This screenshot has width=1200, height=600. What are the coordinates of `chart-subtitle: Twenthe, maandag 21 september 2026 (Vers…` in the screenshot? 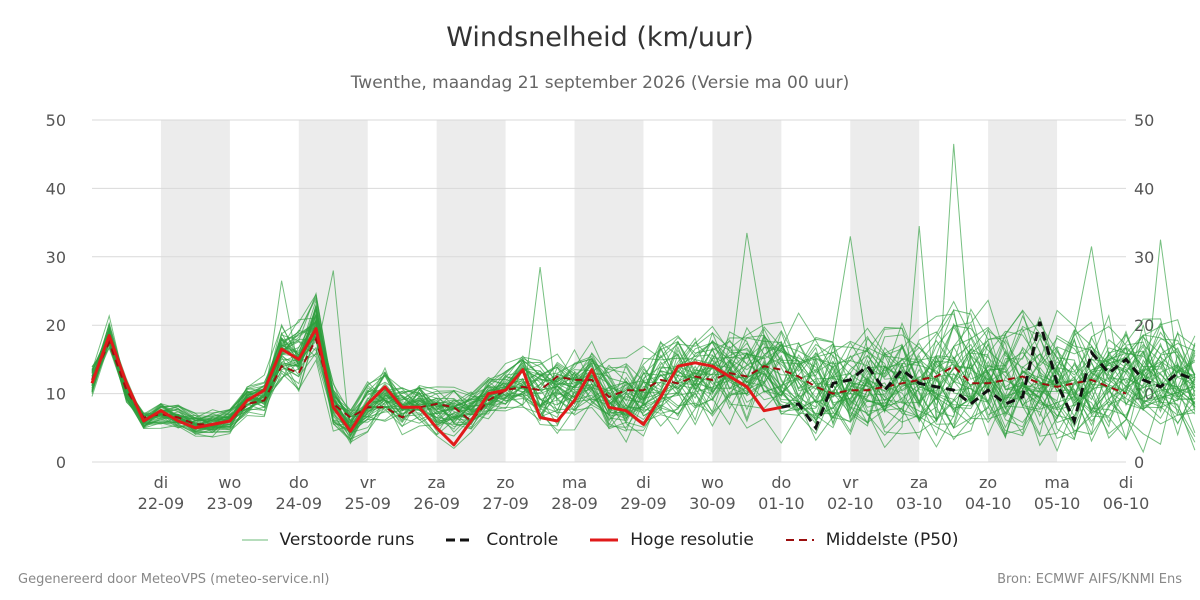 It's located at (600, 83).